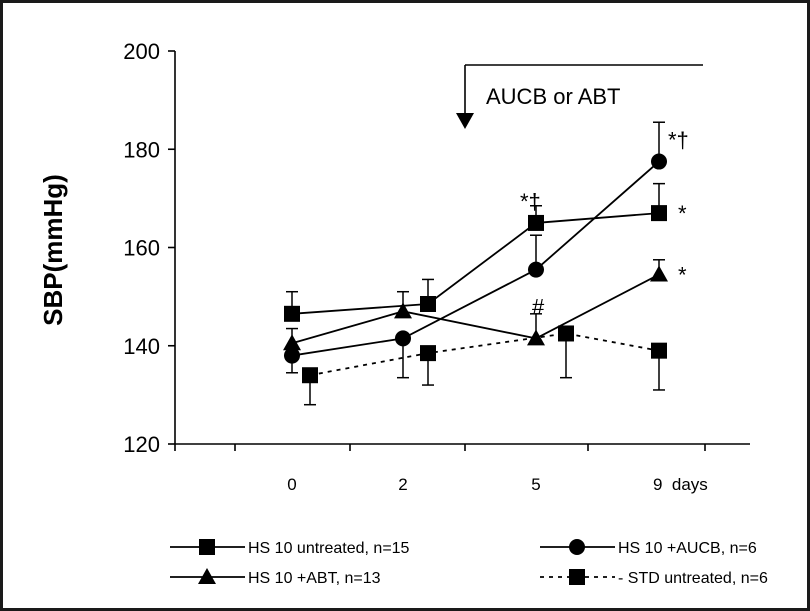 This screenshot has height=611, width=810. What do you see at coordinates (329, 548) in the screenshot?
I see `legend-label: HS 10 untreated, n=15` at bounding box center [329, 548].